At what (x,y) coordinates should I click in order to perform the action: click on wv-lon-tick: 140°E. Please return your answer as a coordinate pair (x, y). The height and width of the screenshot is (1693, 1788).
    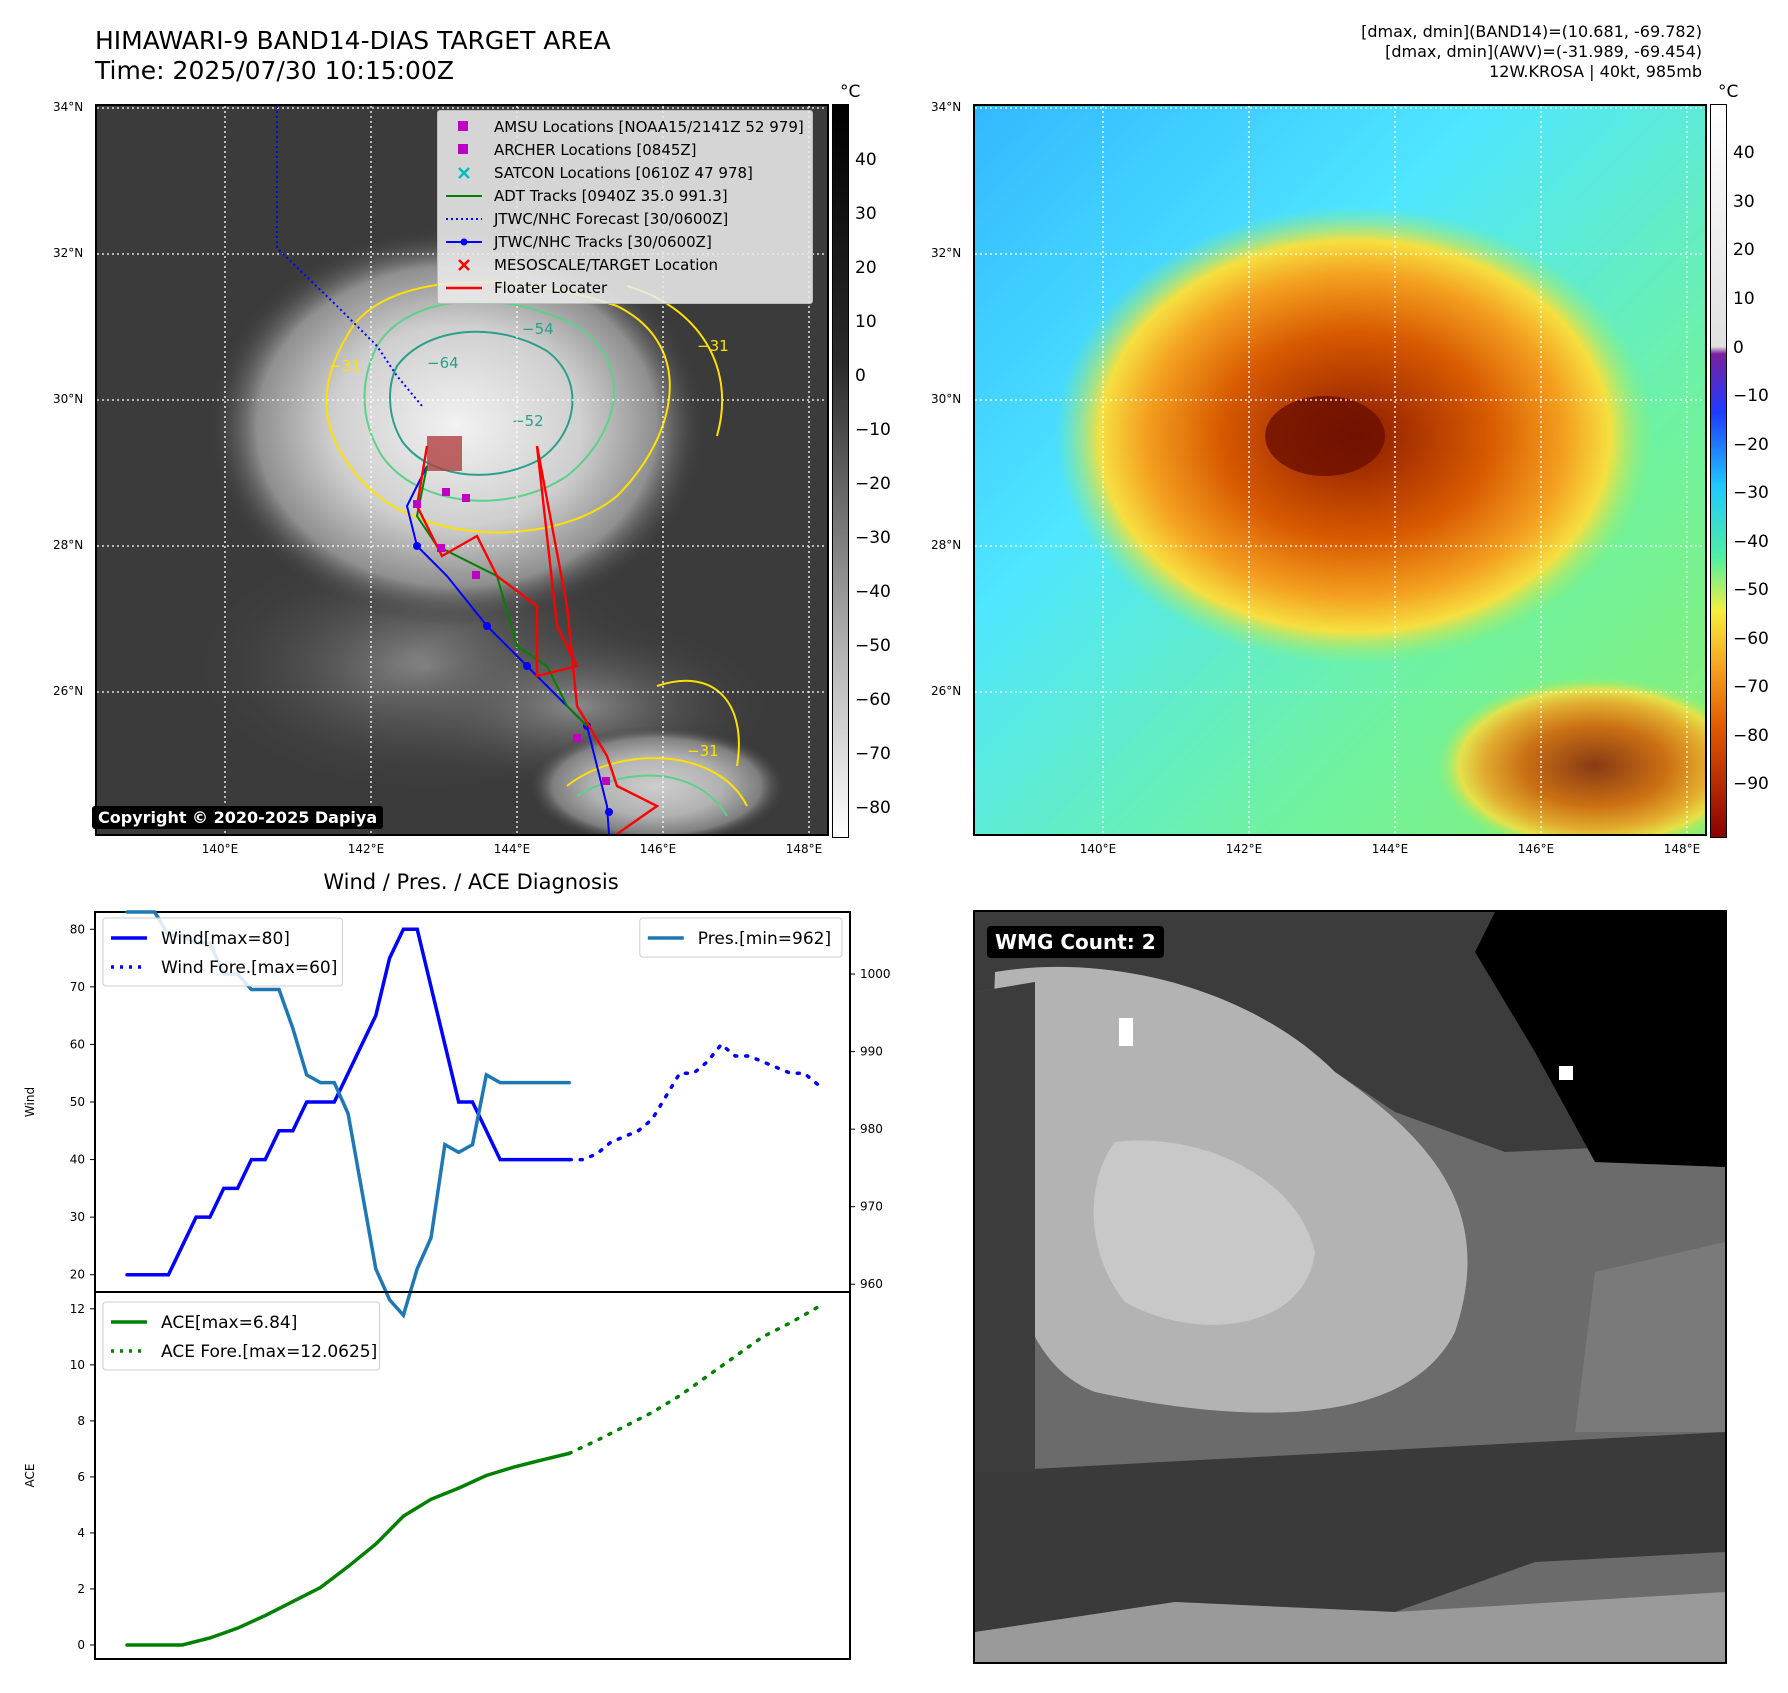
    Looking at the image, I should click on (1098, 849).